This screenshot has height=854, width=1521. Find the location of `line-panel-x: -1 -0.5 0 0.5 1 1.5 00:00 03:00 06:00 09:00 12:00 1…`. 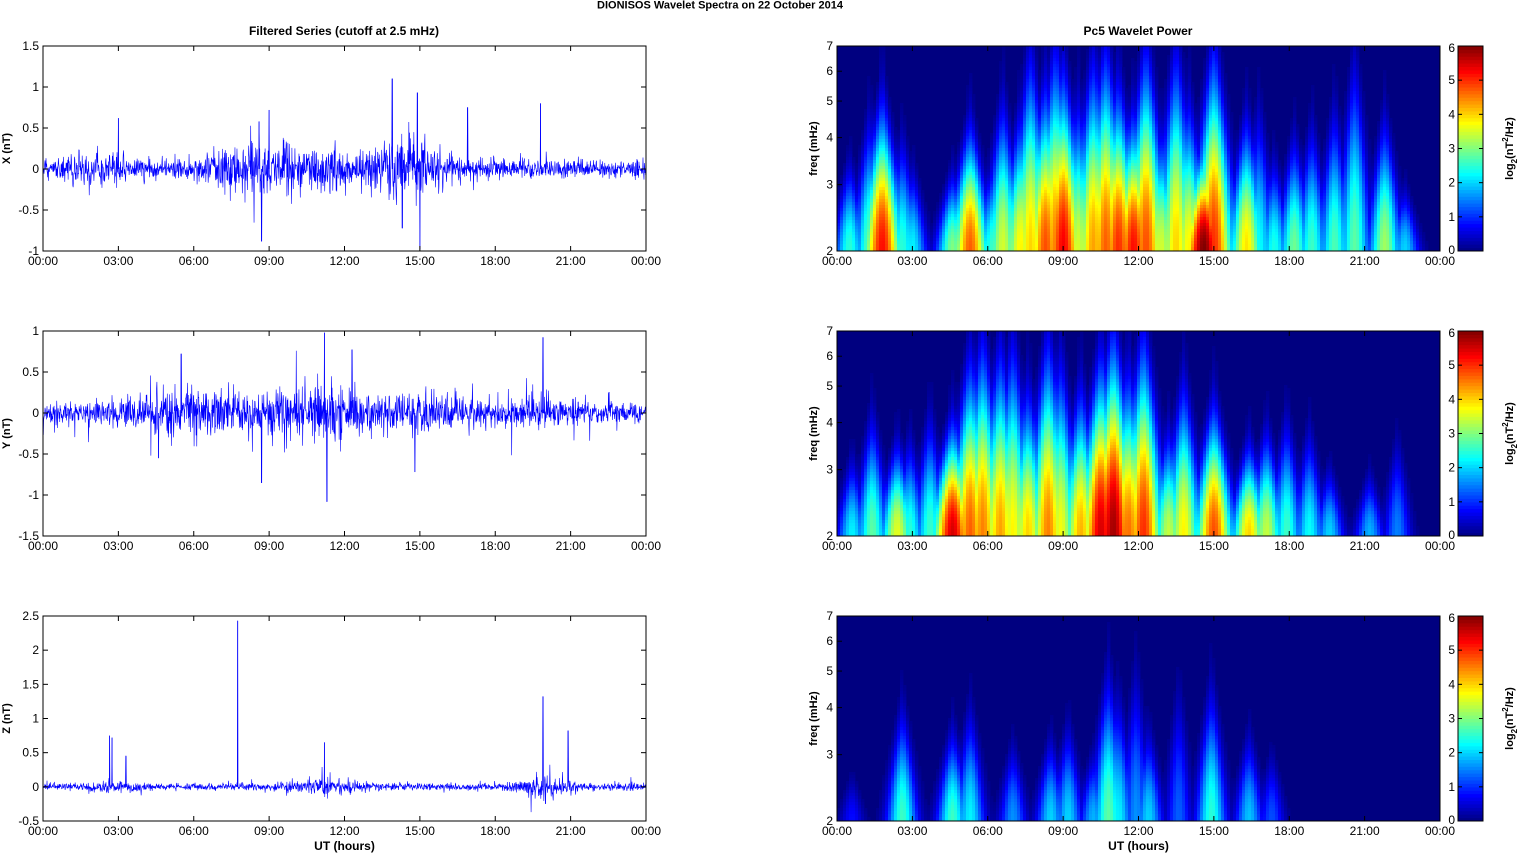

line-panel-x: -1 -0.5 0 0.5 1 1.5 00:00 03:00 06:00 09:00 12:00 1… is located at coordinates (331, 153).